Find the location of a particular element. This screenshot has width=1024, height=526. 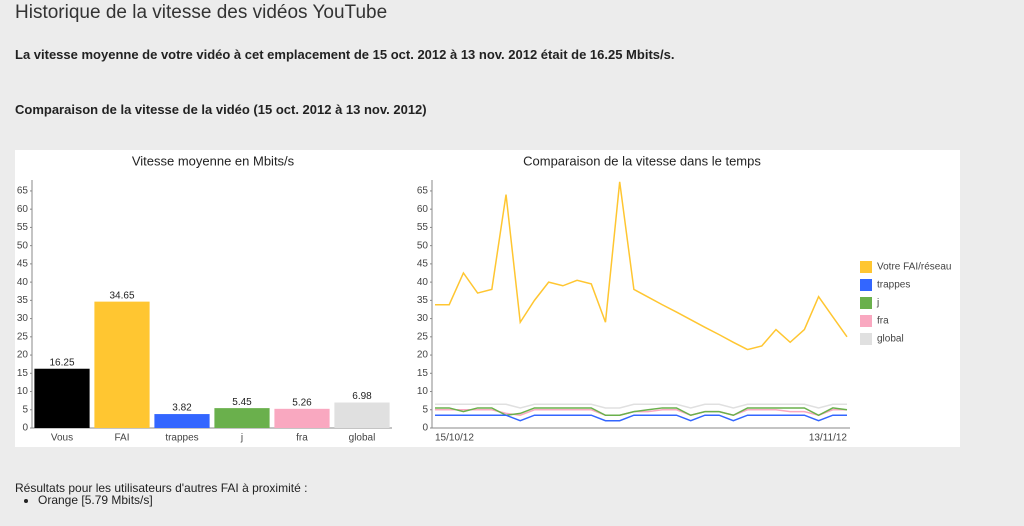

legend-label: global is located at coordinates (890, 339).